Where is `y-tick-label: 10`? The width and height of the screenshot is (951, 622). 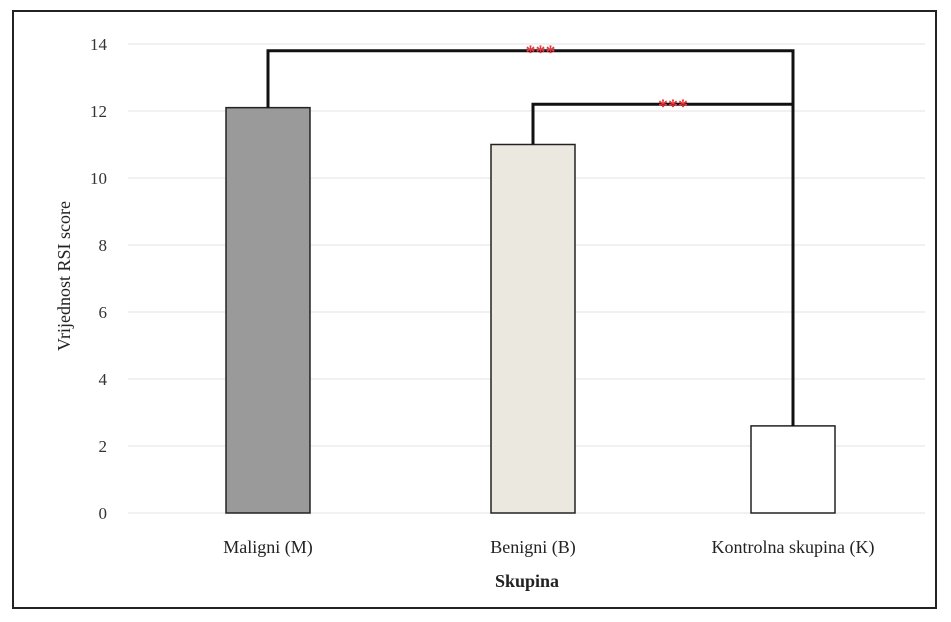
y-tick-label: 10 is located at coordinates (98, 178).